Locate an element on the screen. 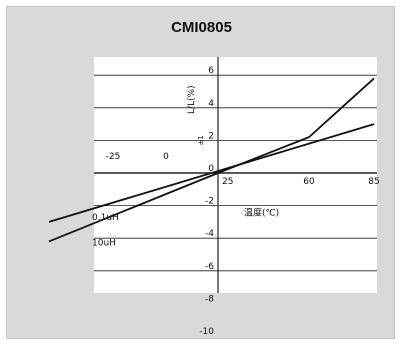 The height and width of the screenshot is (345, 401). y-tick-label: 2 is located at coordinates (211, 136).